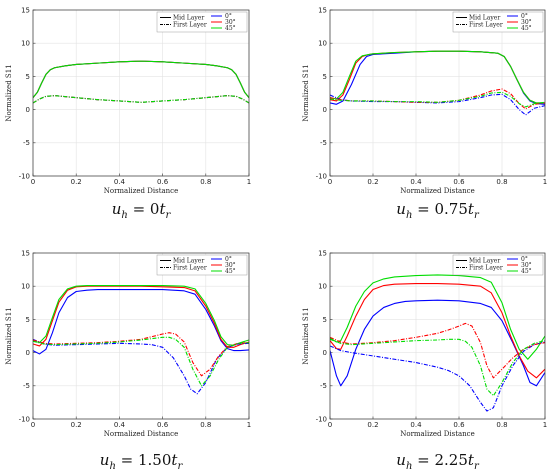 This screenshot has height=471, width=550. What do you see at coordinates (142, 210) in the screenshot?
I see `panel-caption: uh = 0tr` at bounding box center [142, 210].